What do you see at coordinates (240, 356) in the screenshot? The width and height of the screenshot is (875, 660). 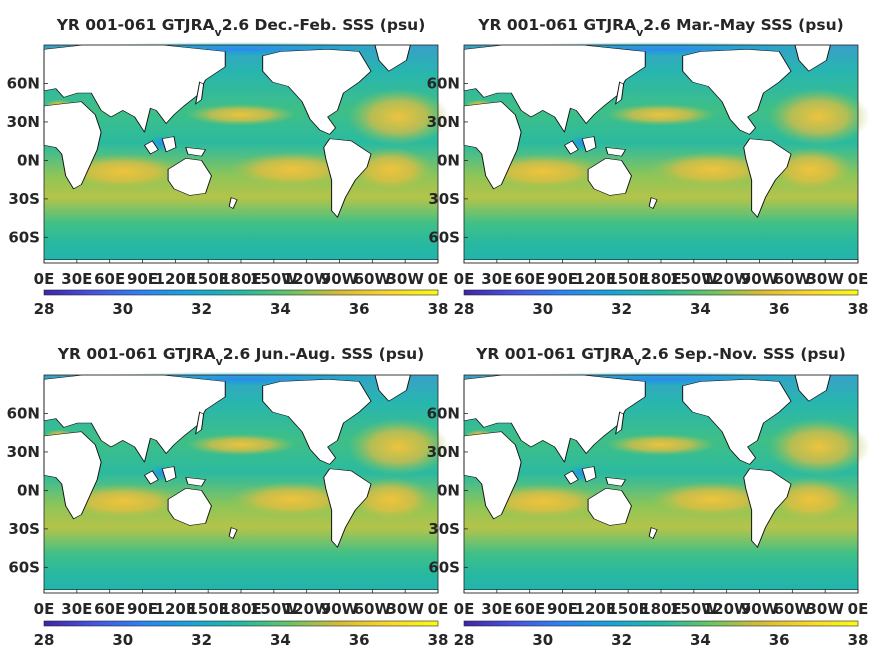 I see `panel-title: YR 001-061 GTJRAv2.6 Jun.-Aug. SSS (psu)` at bounding box center [240, 356].